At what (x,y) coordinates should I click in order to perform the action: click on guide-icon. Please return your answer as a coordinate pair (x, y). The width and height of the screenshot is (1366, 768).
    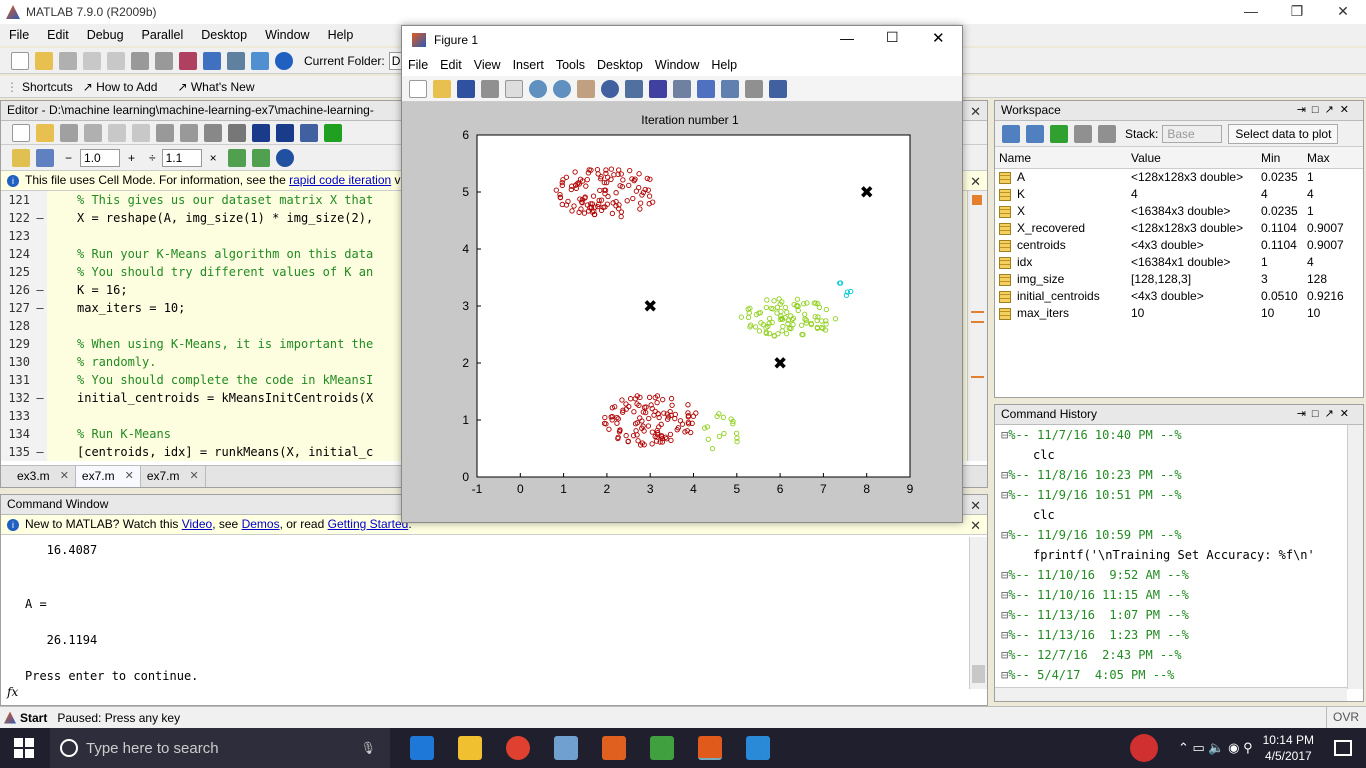
    Looking at the image, I should click on (212, 60).